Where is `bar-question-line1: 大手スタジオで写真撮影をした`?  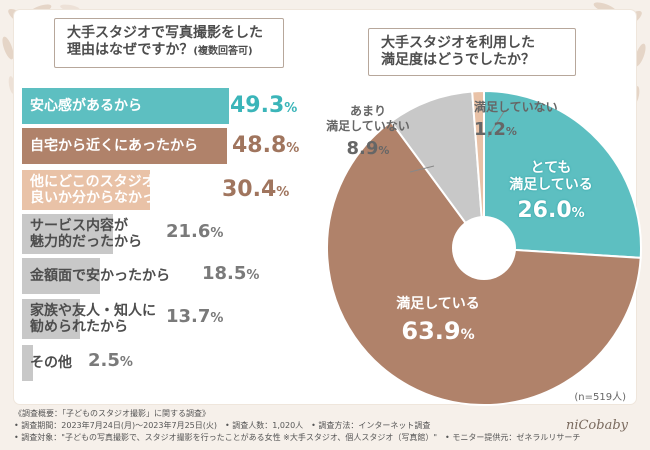 bar-question-line1: 大手スタジオで写真撮影をした is located at coordinates (165, 33).